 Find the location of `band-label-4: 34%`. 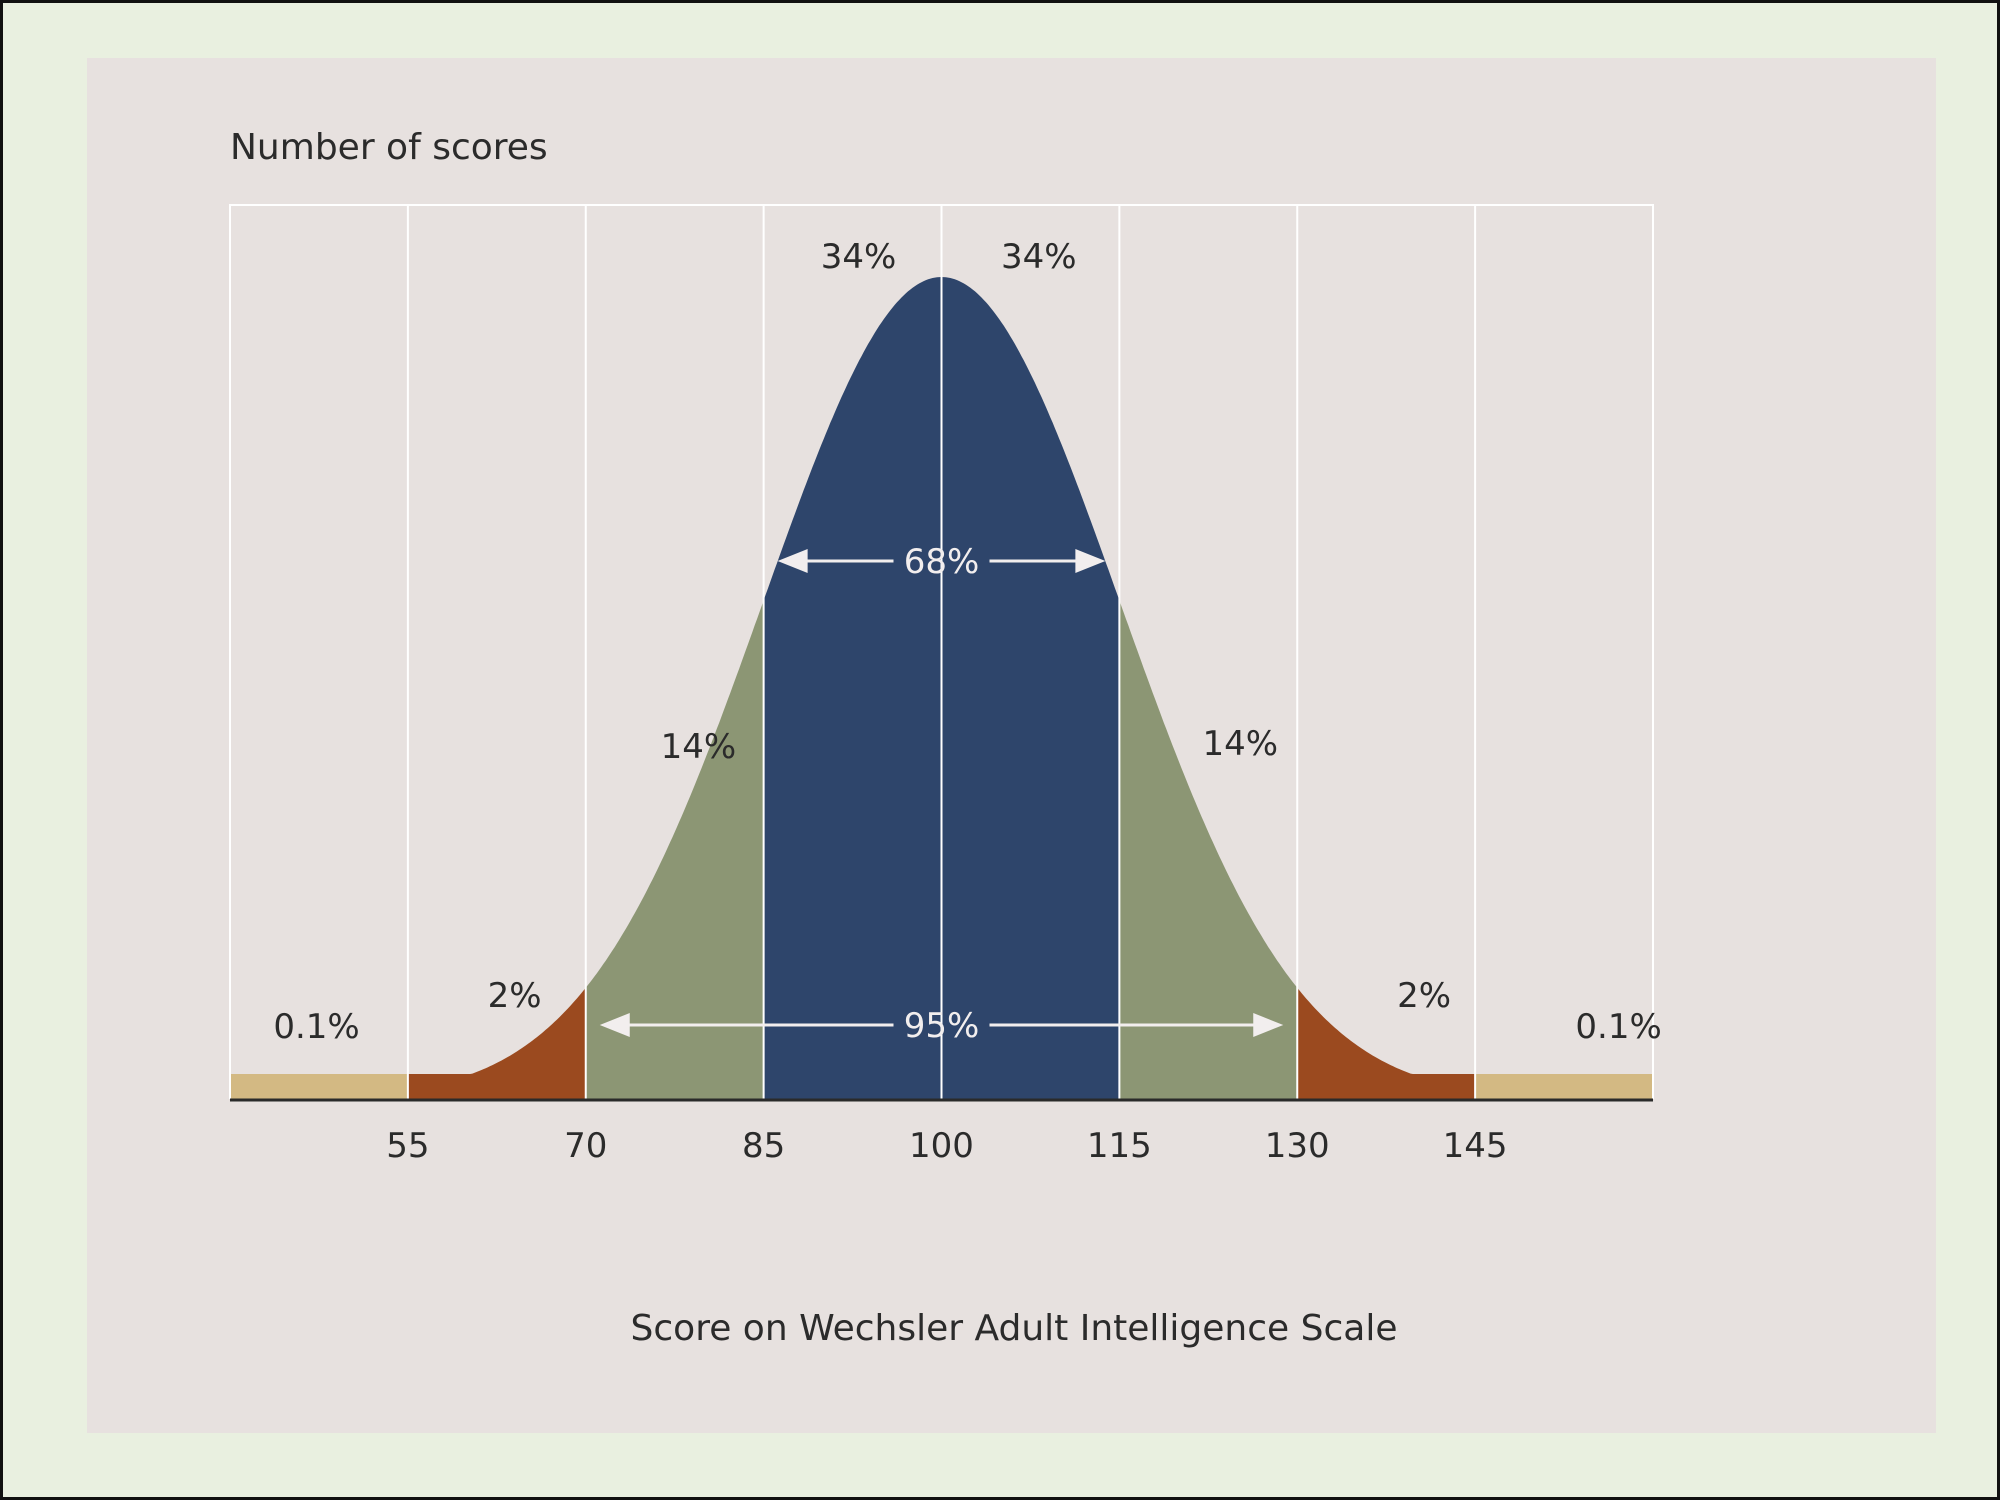

band-label-4: 34% is located at coordinates (1039, 257).